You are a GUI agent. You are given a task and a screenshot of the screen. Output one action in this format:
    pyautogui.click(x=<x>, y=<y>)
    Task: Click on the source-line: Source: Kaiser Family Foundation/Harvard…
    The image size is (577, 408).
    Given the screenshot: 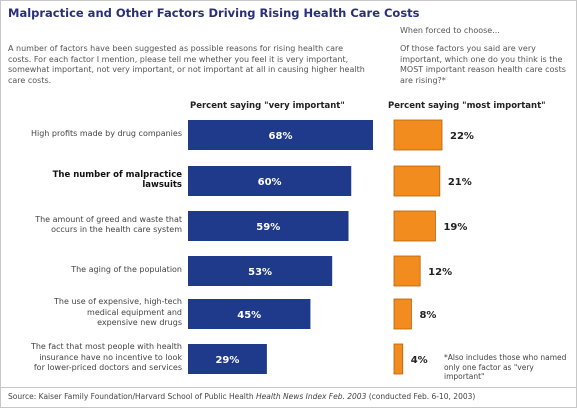 What is the action you would take?
    pyautogui.click(x=241, y=396)
    